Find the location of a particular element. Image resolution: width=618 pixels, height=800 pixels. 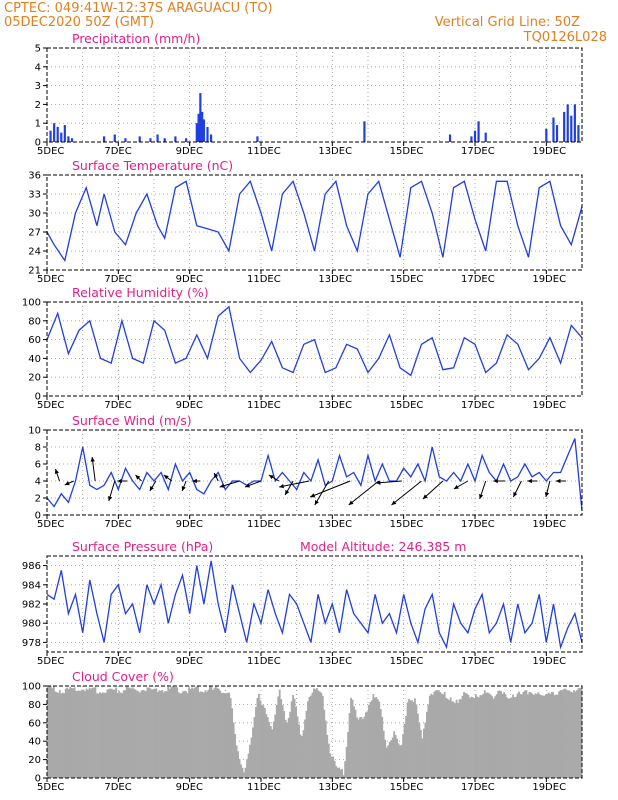

y-tick-label: 982 is located at coordinates (31, 605).